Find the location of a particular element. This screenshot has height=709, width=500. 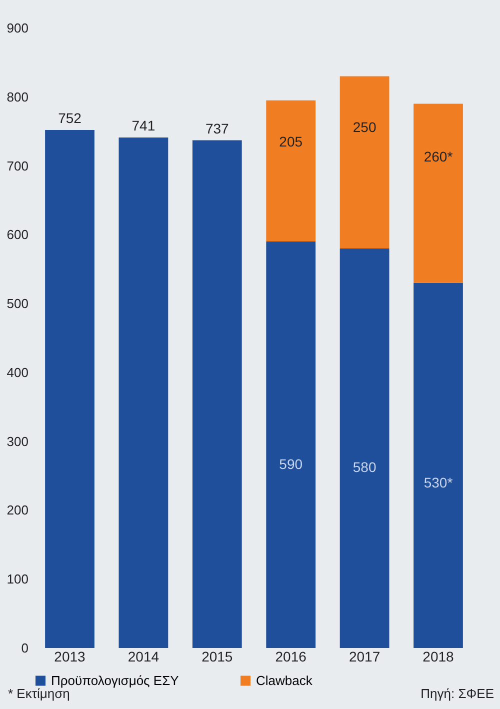

data-label: 205 is located at coordinates (291, 142).